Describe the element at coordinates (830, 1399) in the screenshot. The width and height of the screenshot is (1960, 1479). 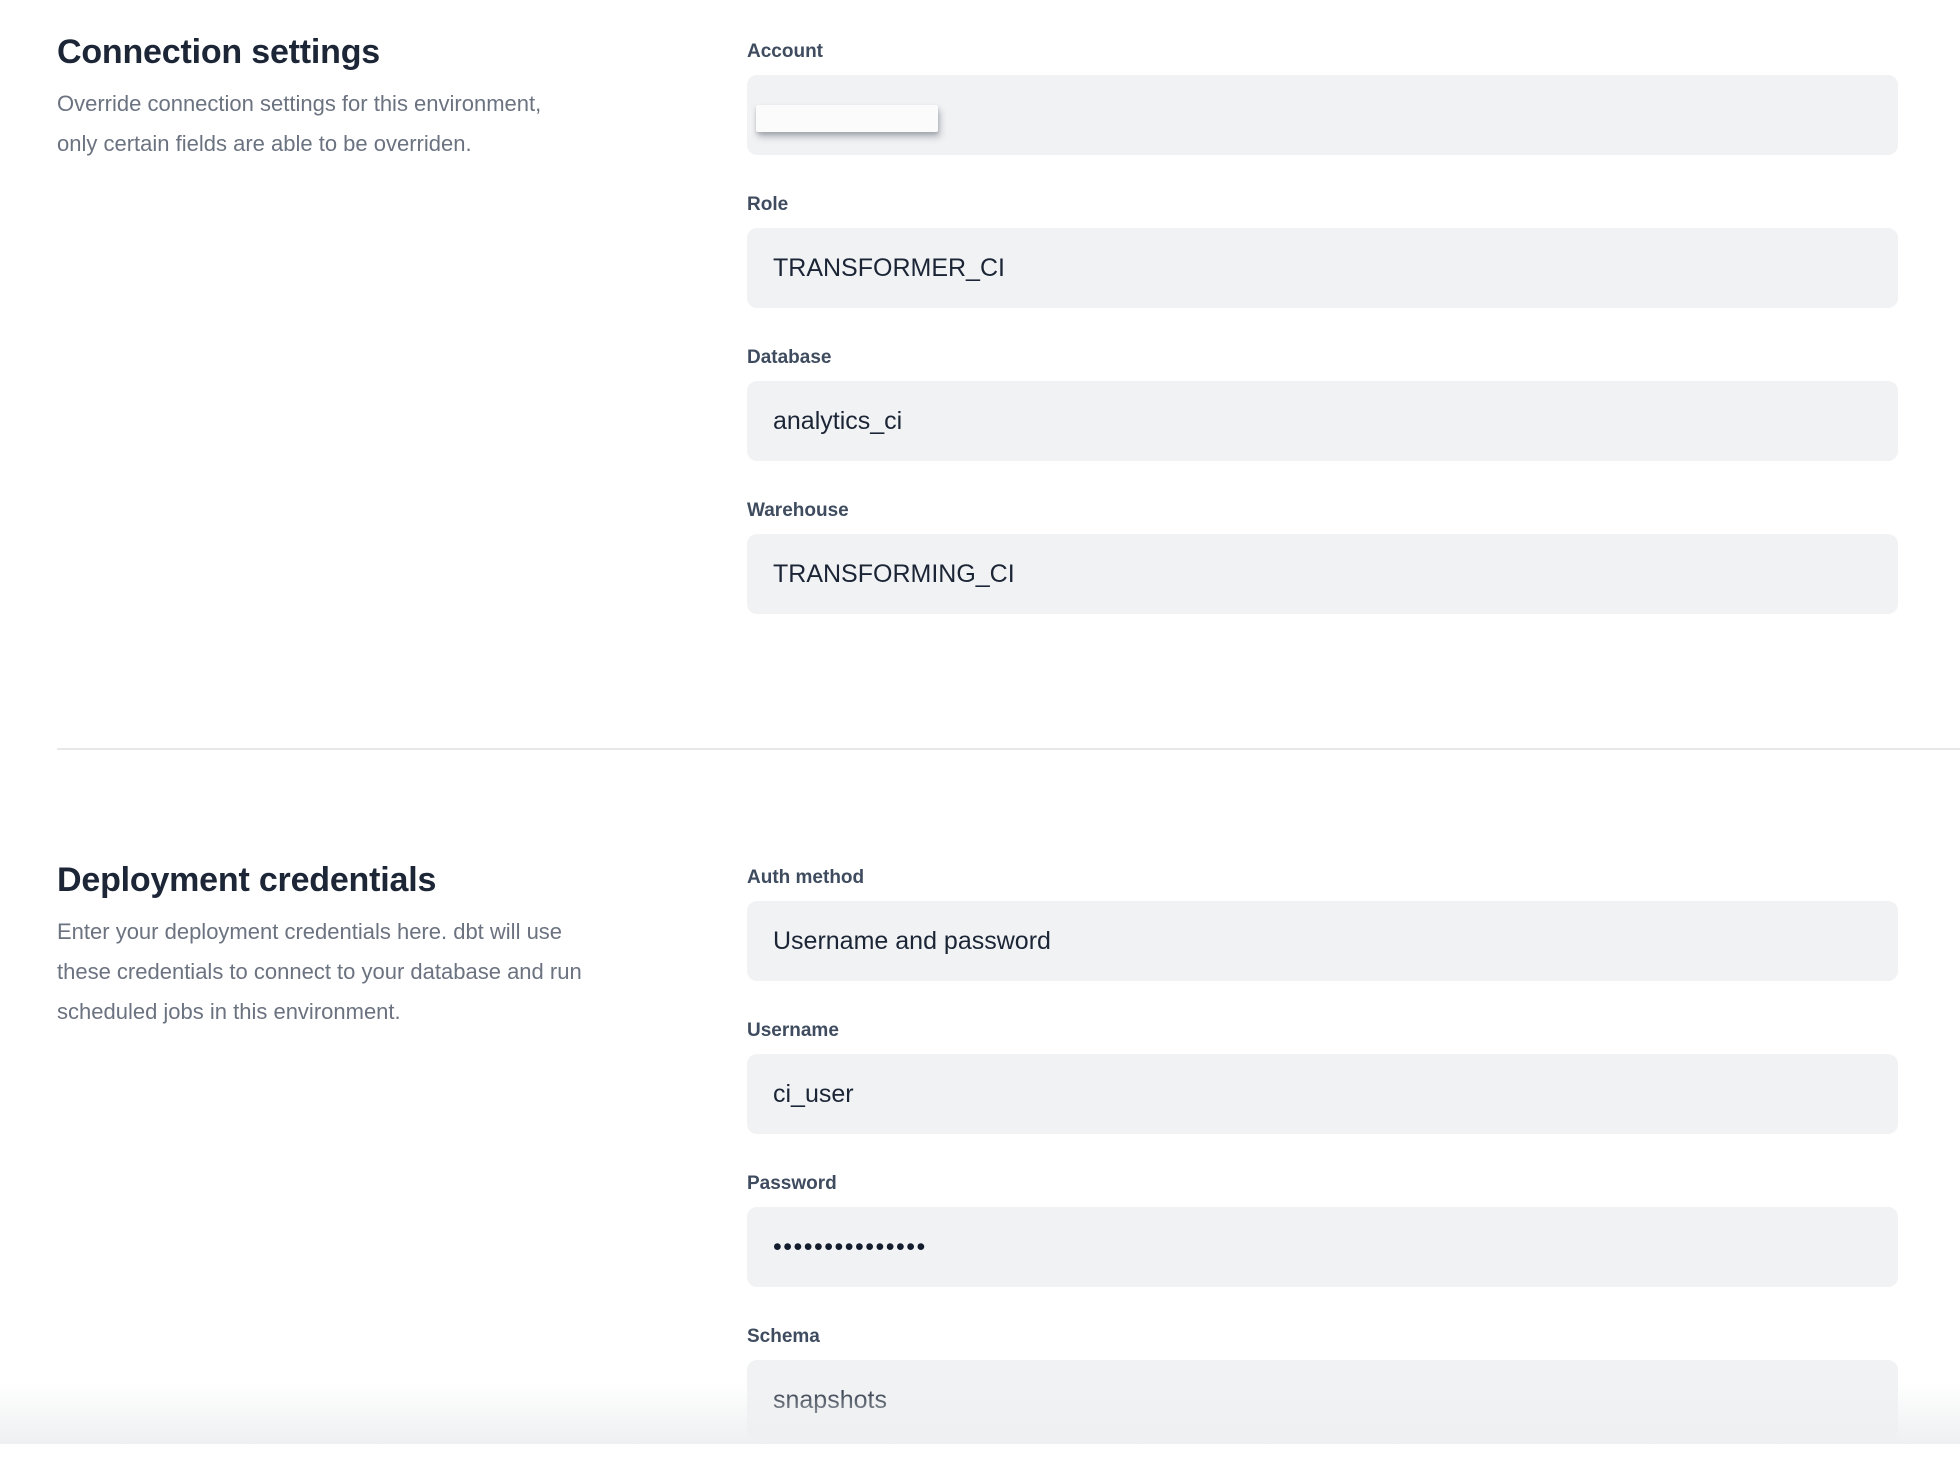
I see `schema-value: snapshots` at that location.